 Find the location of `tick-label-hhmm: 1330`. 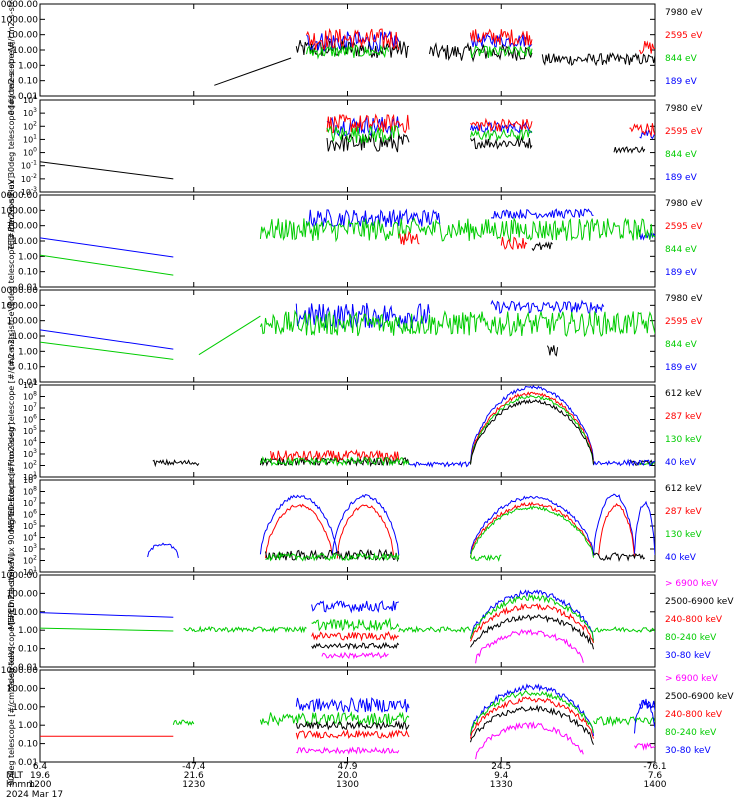

tick-label-hhmm: 1330 is located at coordinates (501, 785).